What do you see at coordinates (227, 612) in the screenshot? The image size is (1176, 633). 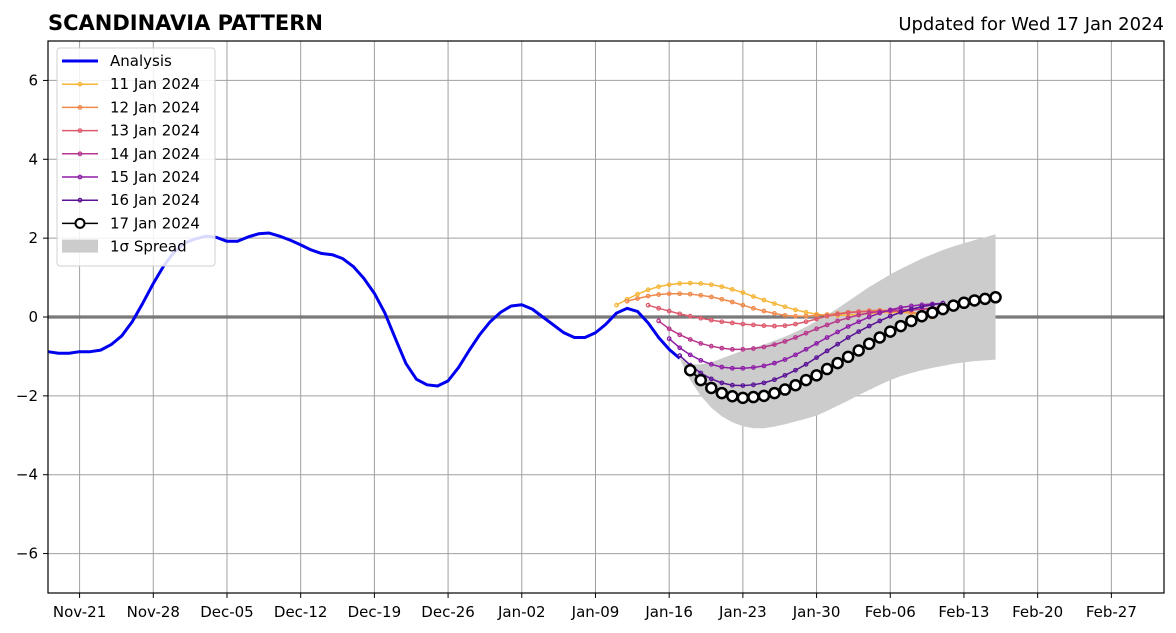 I see `x-tick-label: Dec-05` at bounding box center [227, 612].